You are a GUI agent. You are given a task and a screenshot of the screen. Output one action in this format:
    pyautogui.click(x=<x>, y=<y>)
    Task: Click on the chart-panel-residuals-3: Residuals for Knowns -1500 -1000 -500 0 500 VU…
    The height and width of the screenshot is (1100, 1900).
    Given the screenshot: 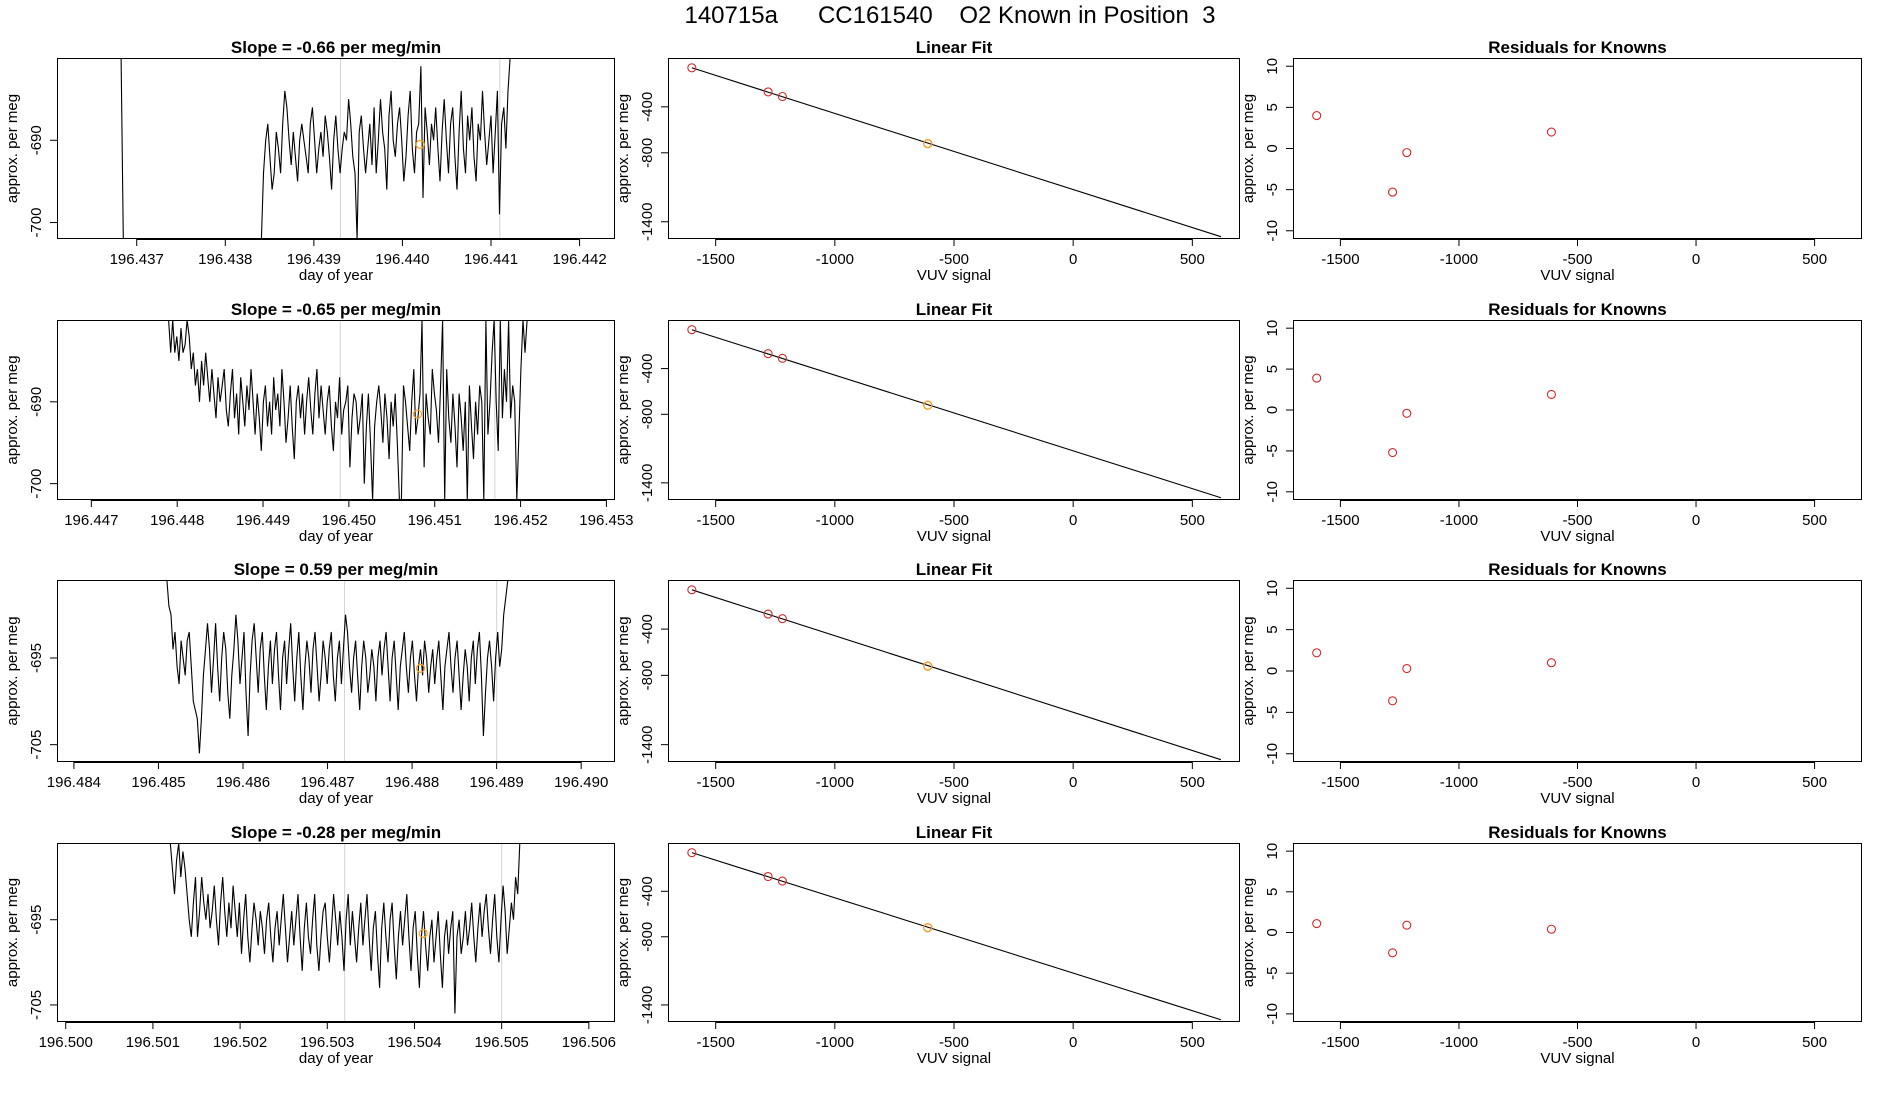 What is the action you would take?
    pyautogui.click(x=1551, y=683)
    